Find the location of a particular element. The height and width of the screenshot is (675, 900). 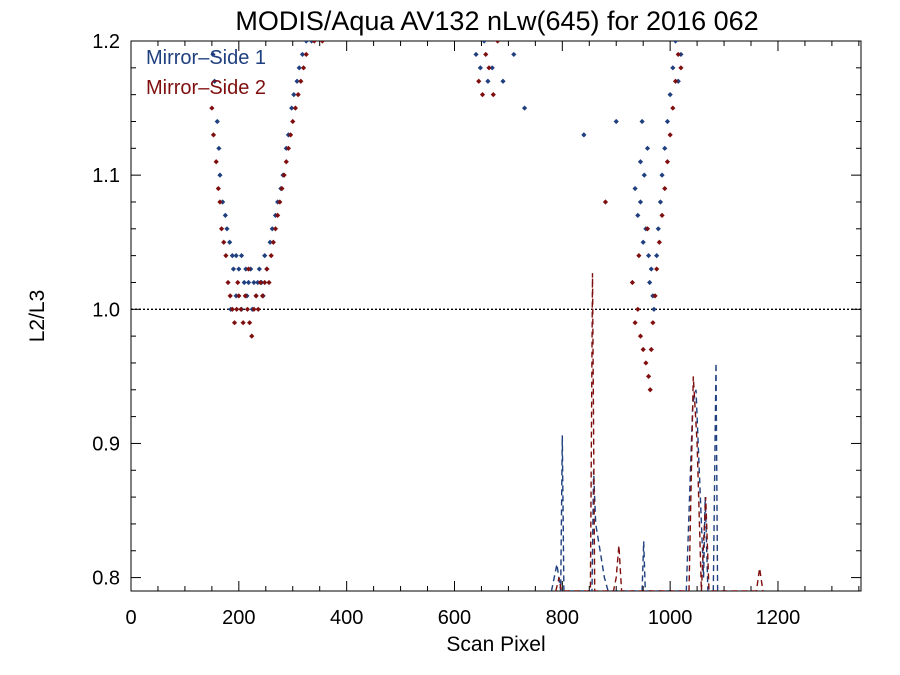

x-axis-title: Scan Pixel is located at coordinates (495, 644).